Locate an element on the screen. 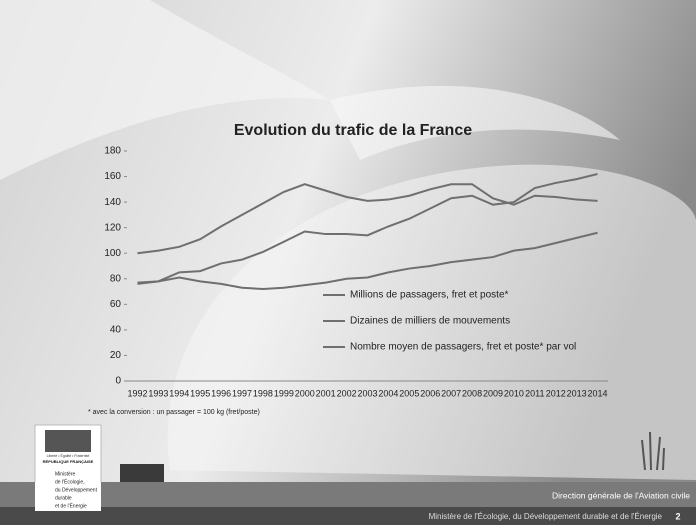  footer-direction: Direction générale de l'Aviation civile is located at coordinates (621, 495).